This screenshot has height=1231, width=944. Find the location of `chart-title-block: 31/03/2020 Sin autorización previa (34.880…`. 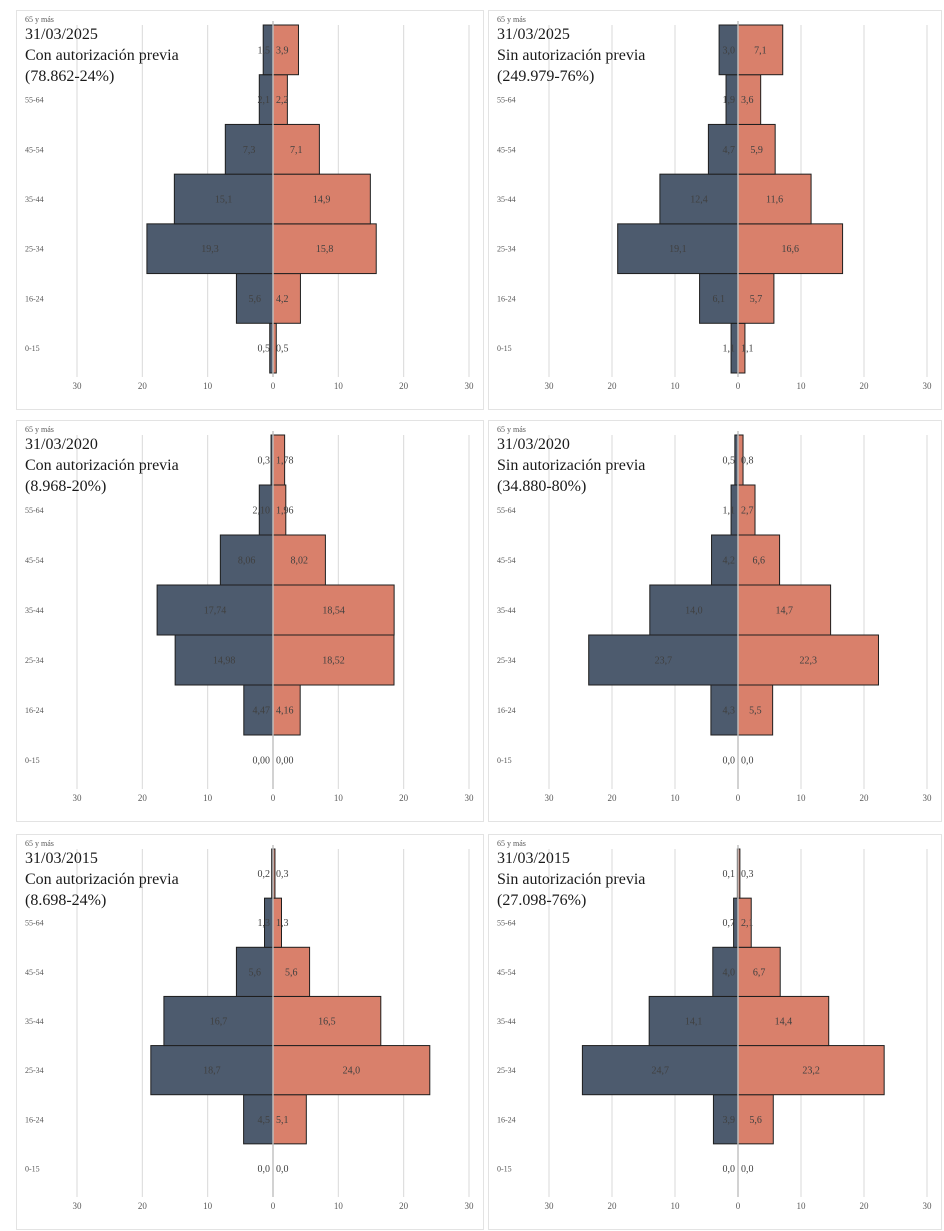

chart-title-block: 31/03/2020 Sin autorización previa (34.880… is located at coordinates (571, 465).